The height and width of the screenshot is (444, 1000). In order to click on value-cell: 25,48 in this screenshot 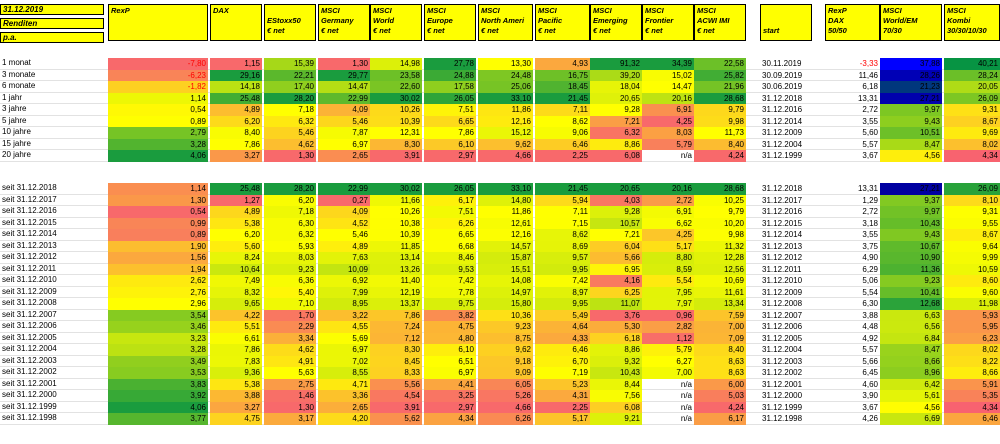, I will do `click(236, 98)`.